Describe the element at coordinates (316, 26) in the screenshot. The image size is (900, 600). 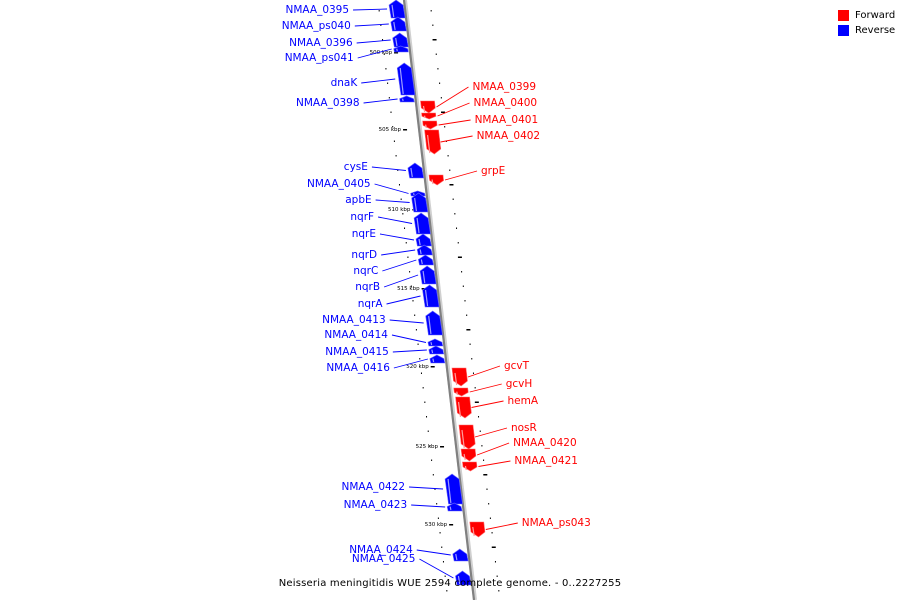
I see `gene-label: NMAA_ps040` at that location.